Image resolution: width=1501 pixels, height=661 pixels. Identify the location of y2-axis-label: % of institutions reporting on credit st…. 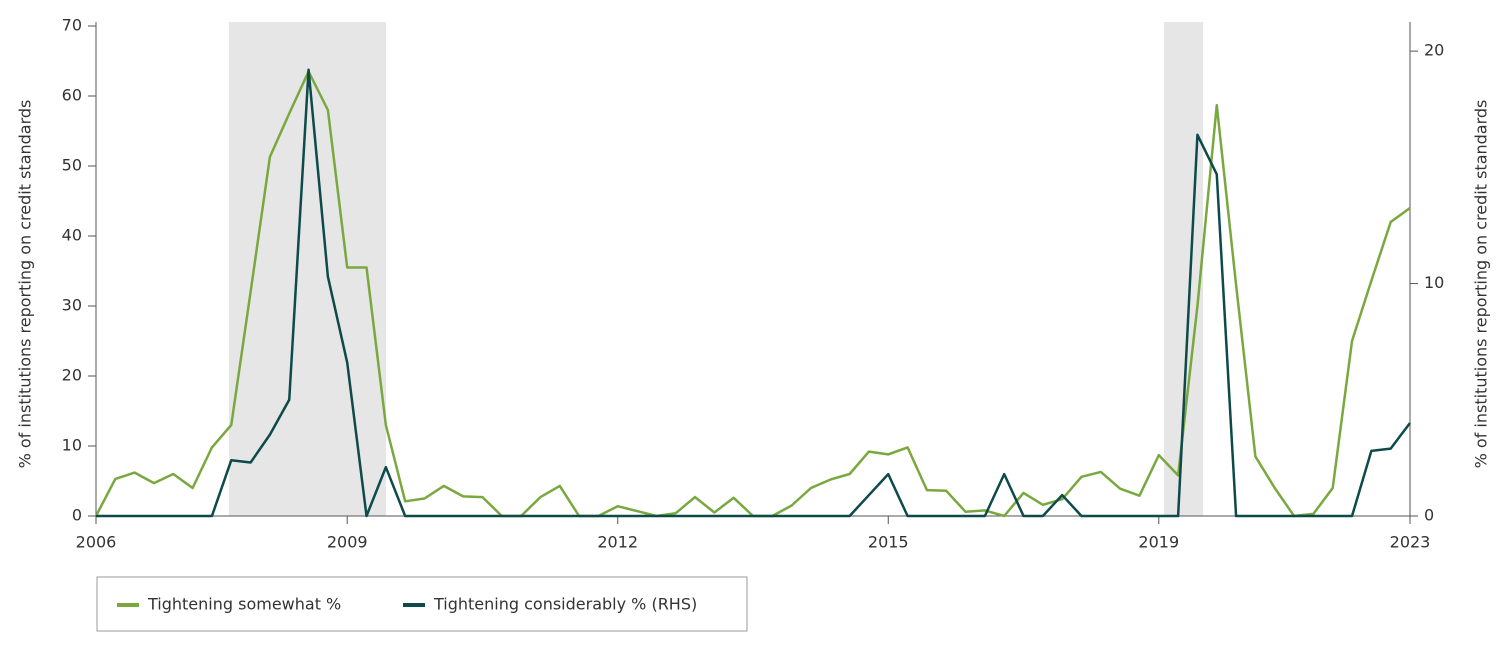
(1481, 284).